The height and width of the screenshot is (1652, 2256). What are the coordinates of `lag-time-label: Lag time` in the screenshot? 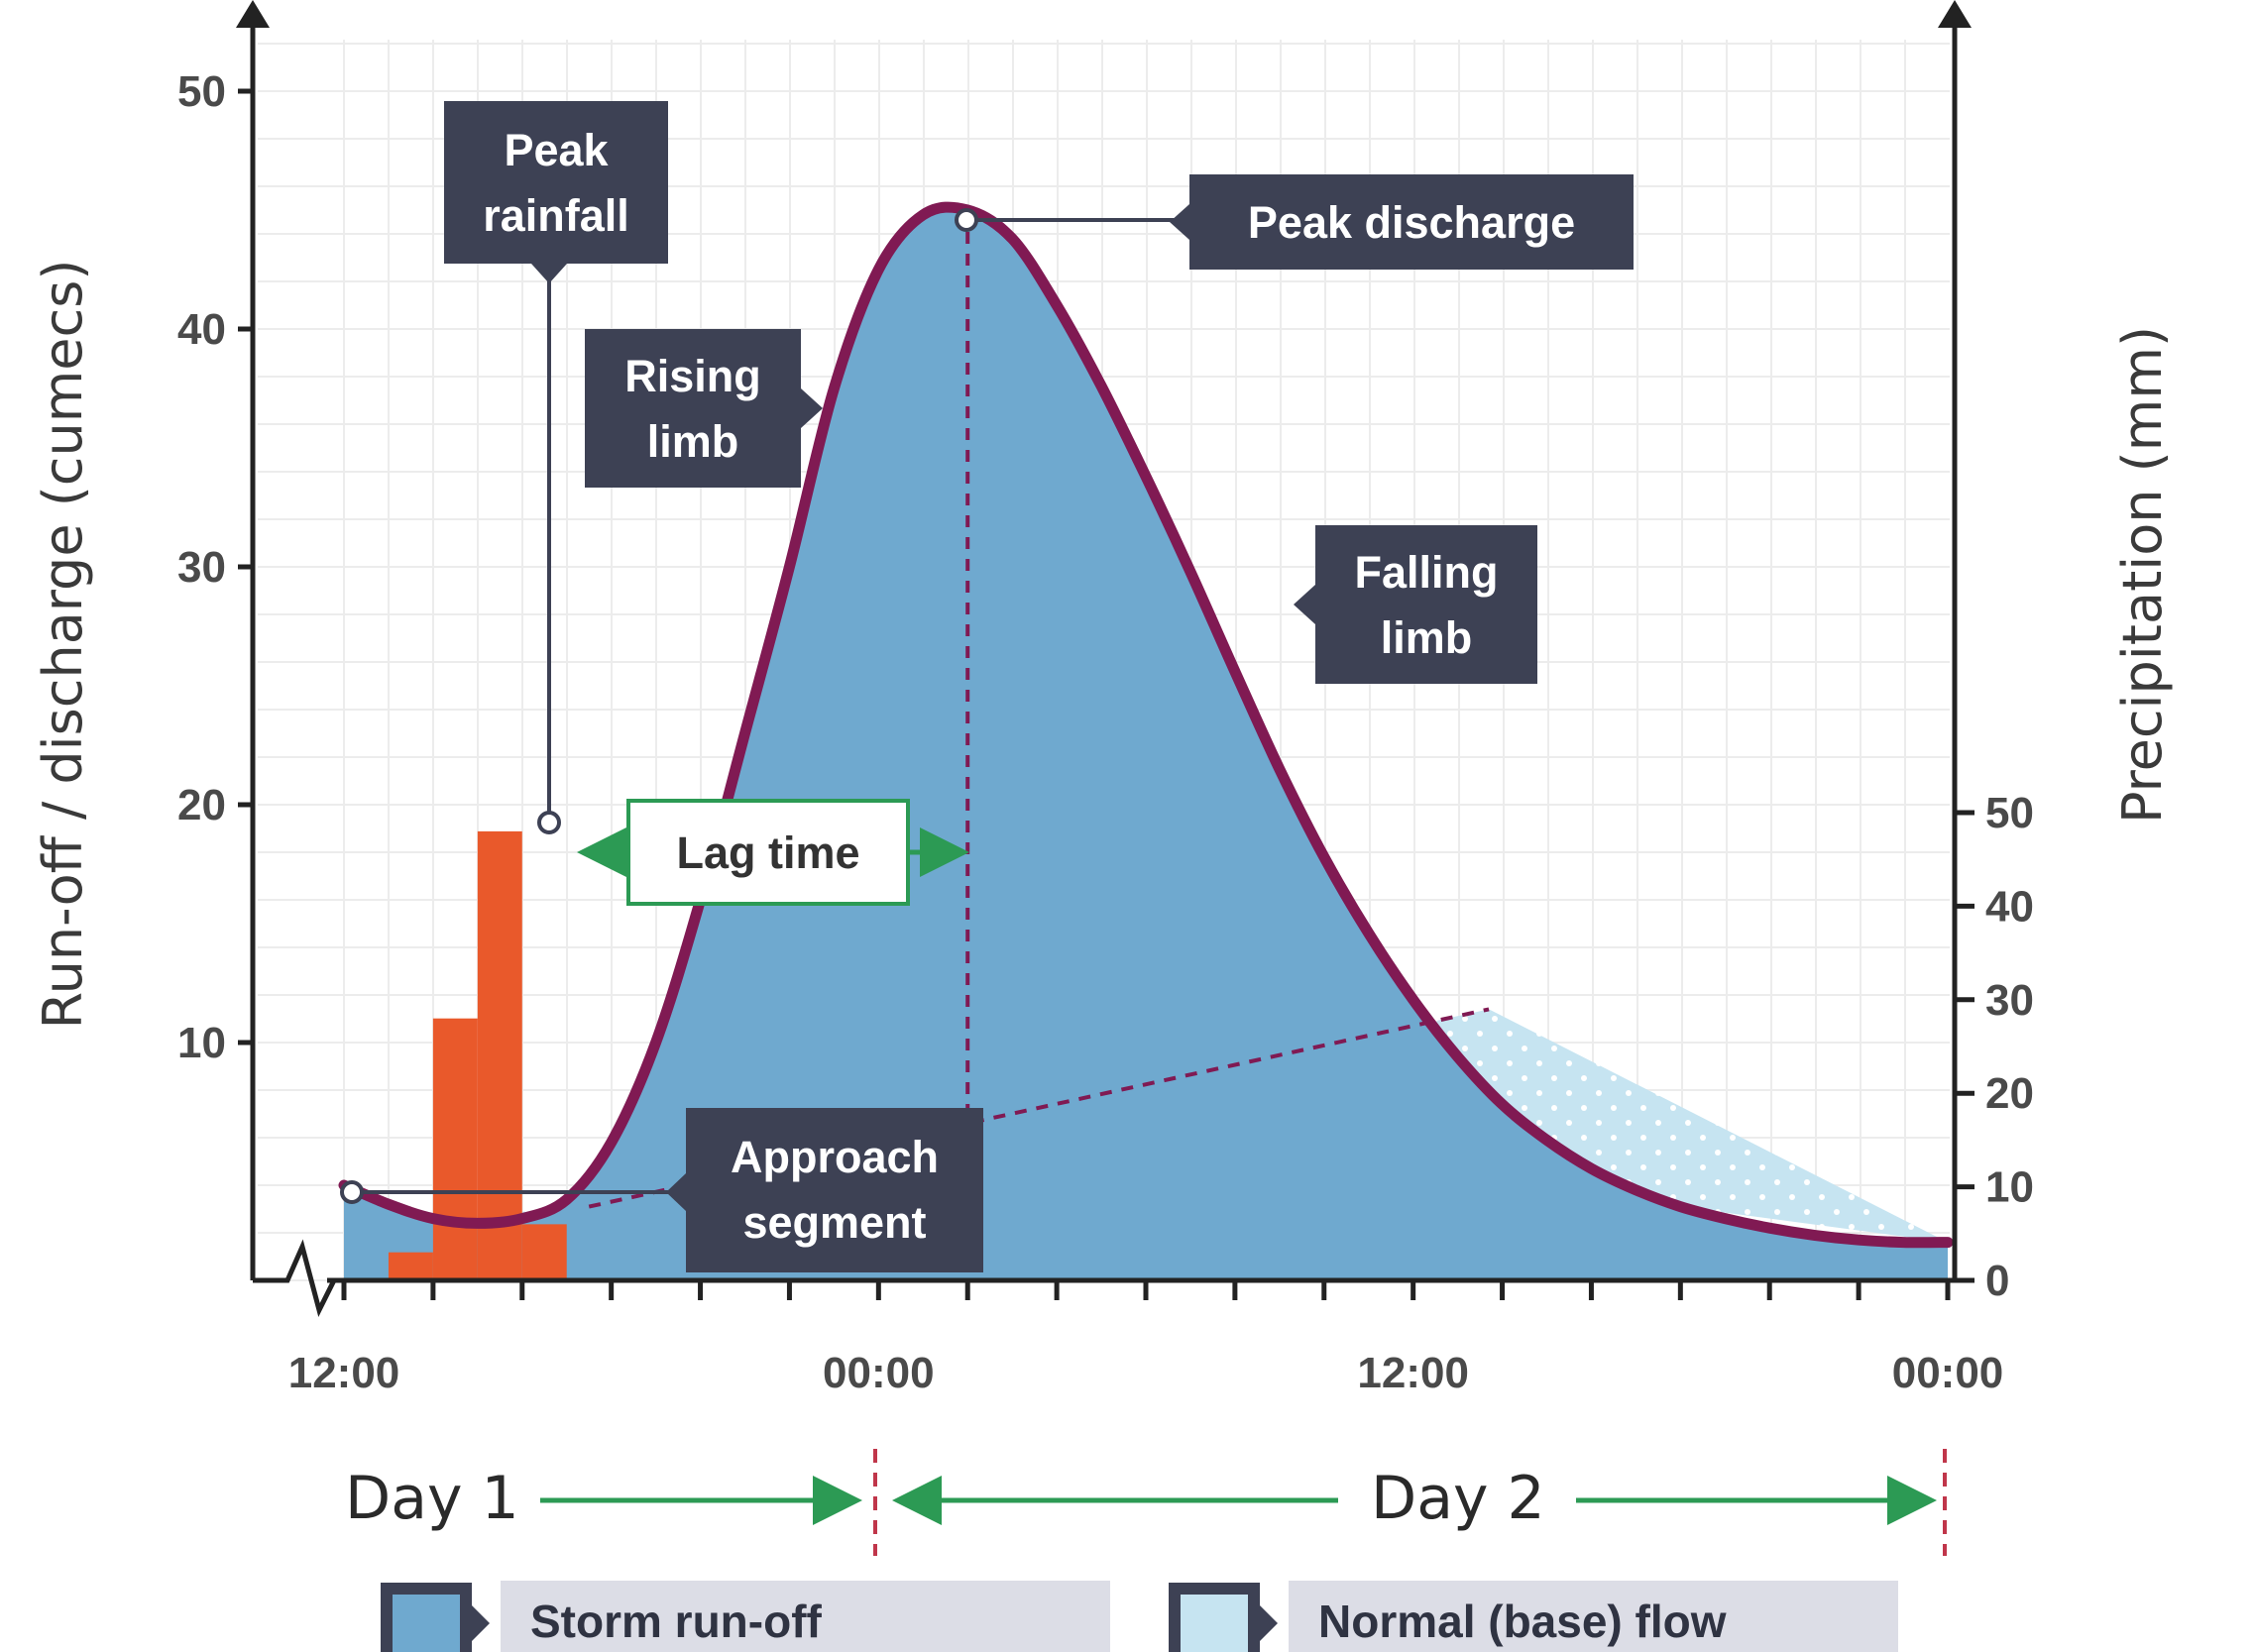 It's located at (767, 852).